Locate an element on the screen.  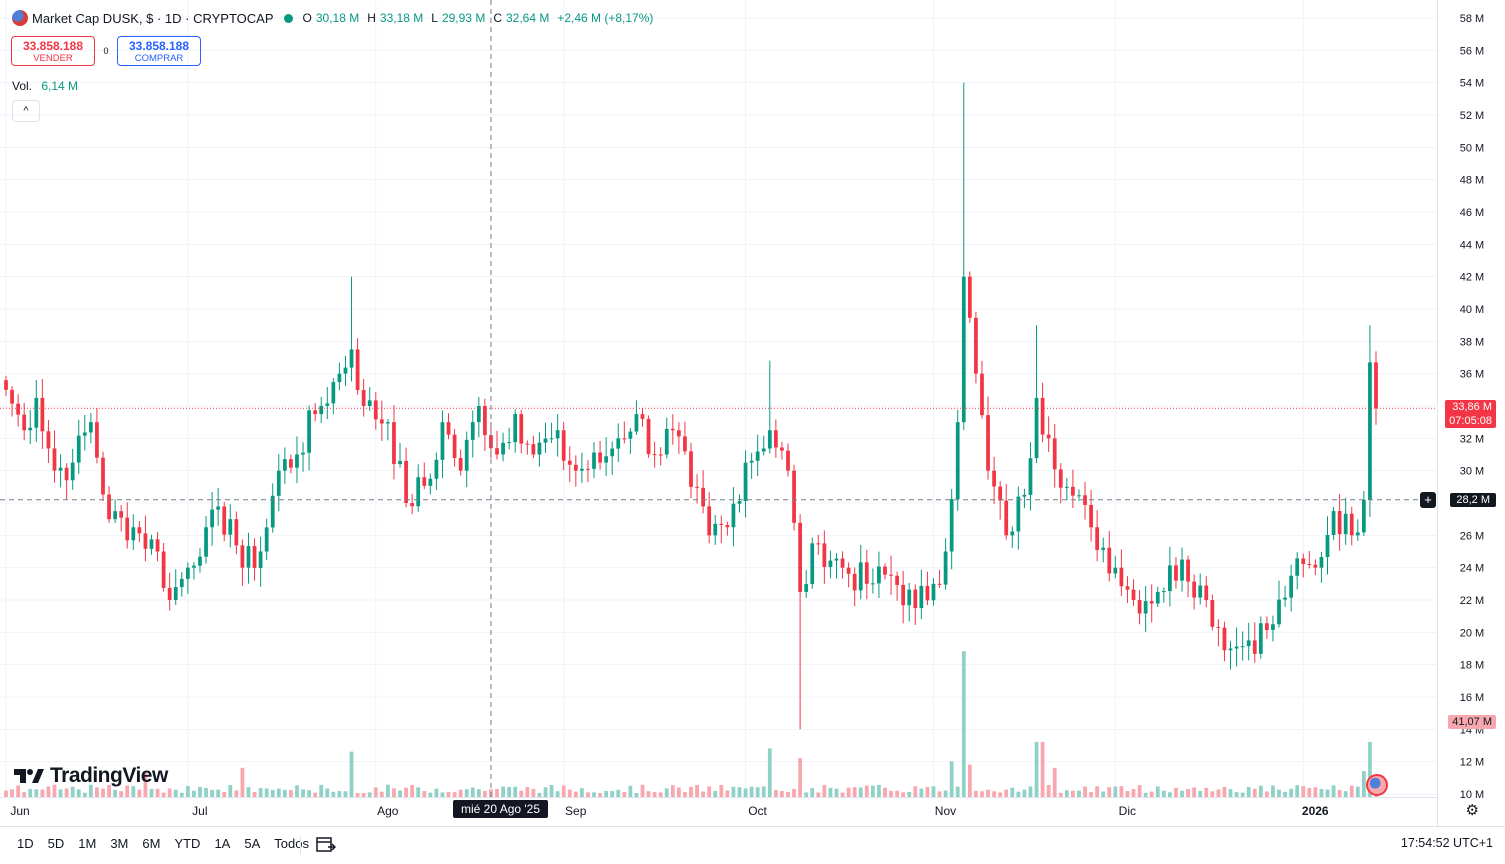
range-3m-button: 3M is located at coordinates (119, 843).